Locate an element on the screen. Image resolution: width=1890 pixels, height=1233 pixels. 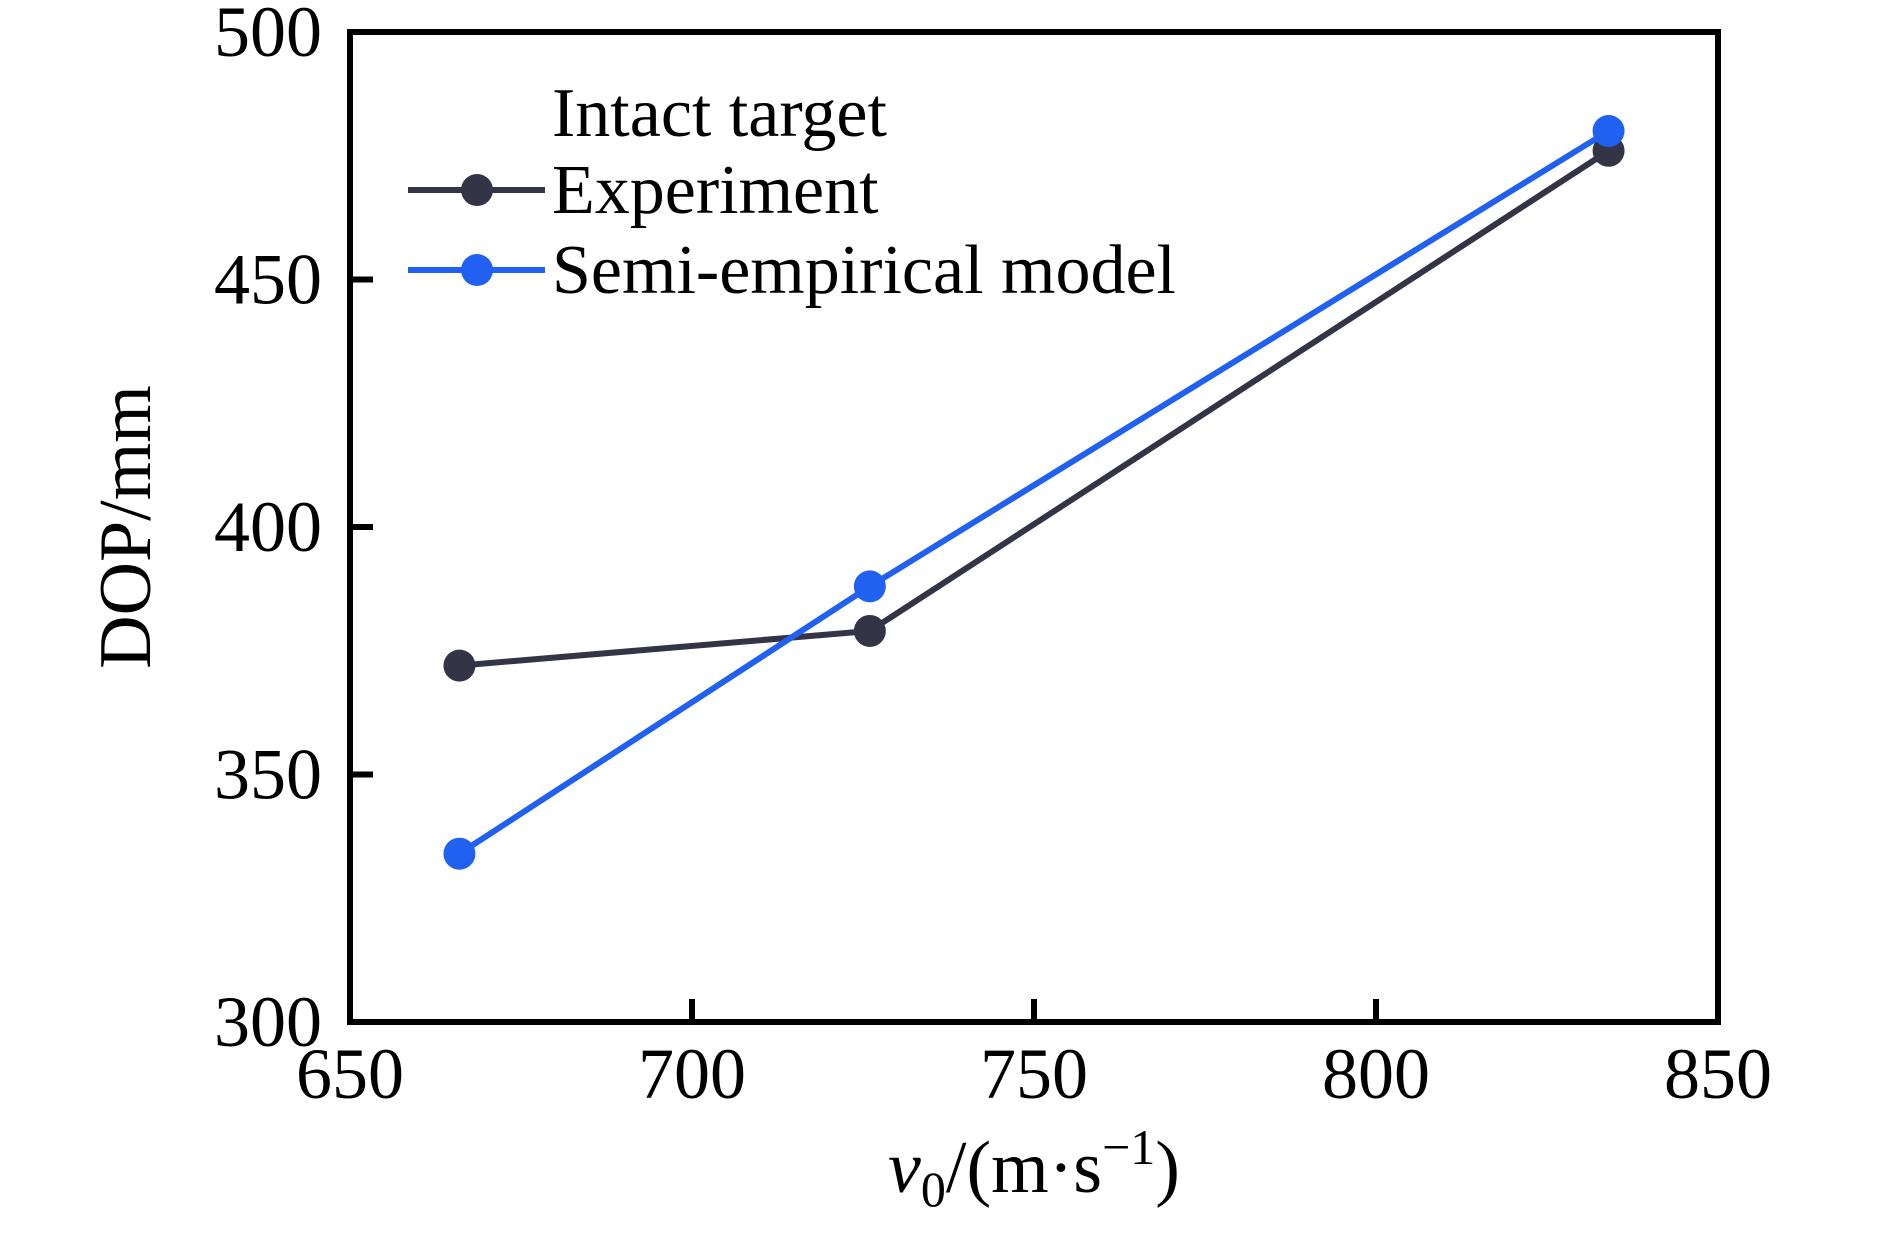
x-axis-tick-label: 650 is located at coordinates (350, 1074).